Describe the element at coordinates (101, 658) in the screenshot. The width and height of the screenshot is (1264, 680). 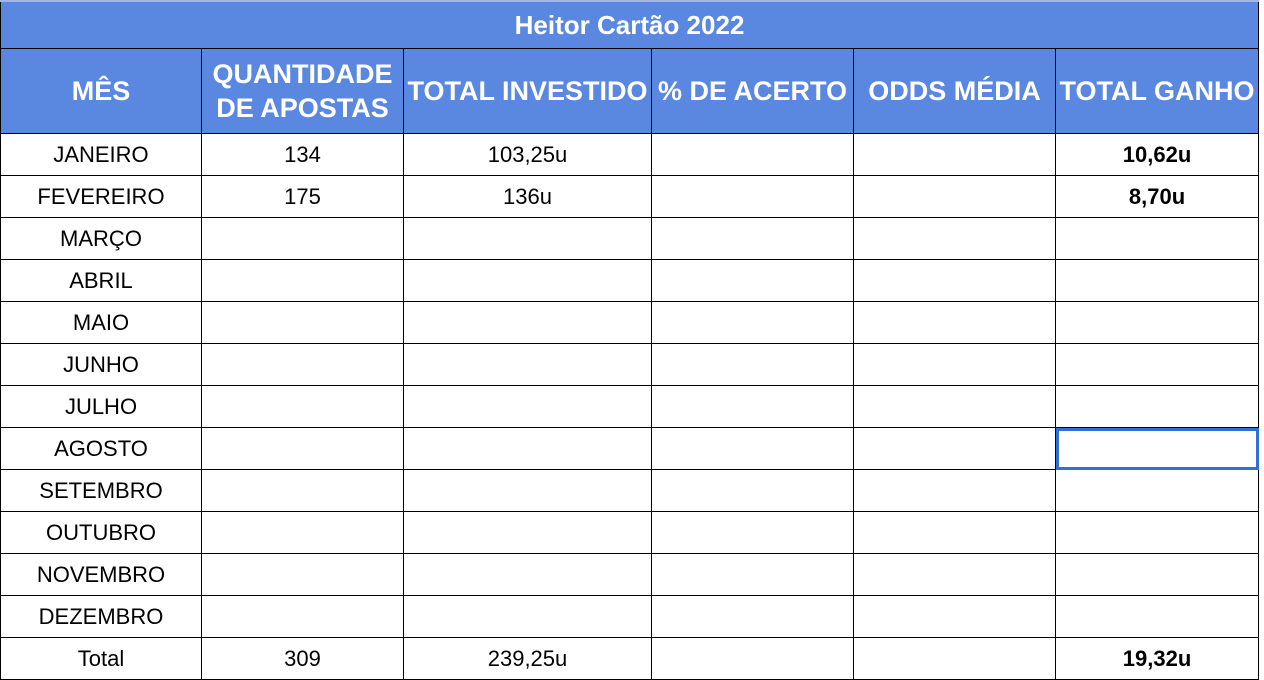
I see `cell-month: Total` at that location.